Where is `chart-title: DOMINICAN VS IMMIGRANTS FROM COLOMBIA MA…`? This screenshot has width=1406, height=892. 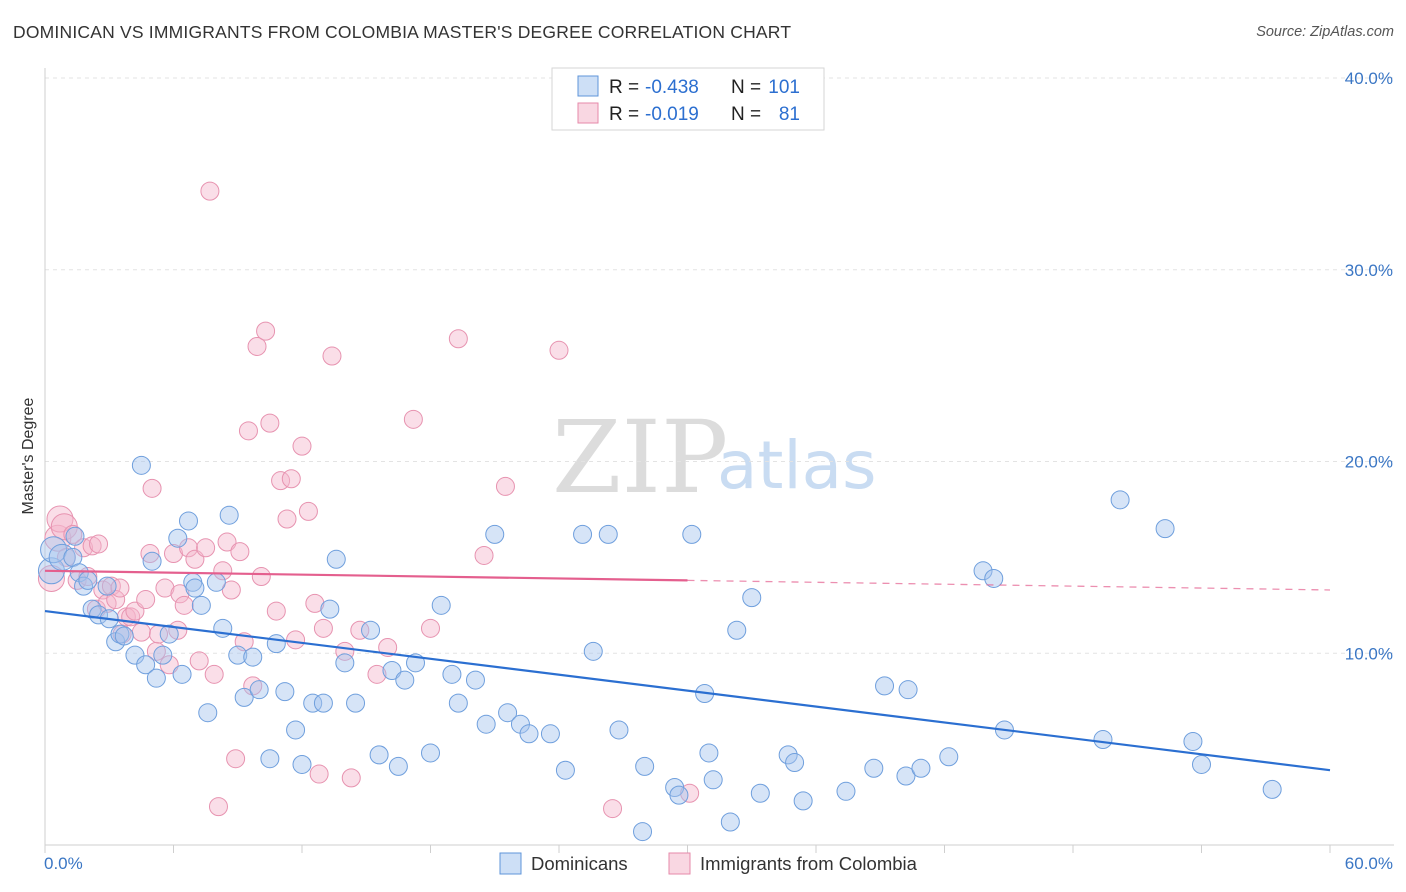
chart-title: DOMINICAN VS IMMIGRANTS FROM COLOMBIA MA… is located at coordinates (402, 32).